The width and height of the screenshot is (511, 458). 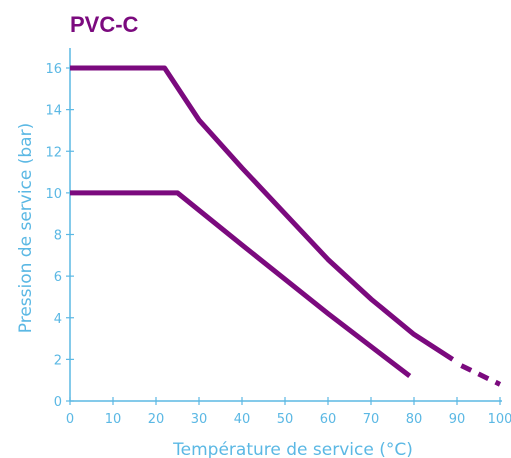 I want to click on chart-title: PVC-C, so click(x=104, y=24).